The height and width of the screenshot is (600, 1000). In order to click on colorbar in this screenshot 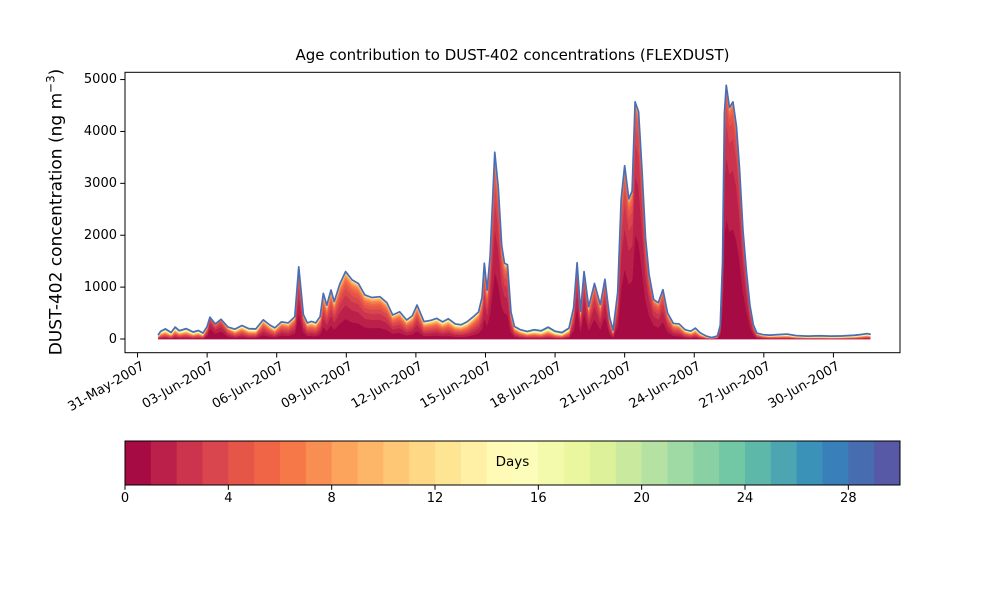, I will do `click(512, 465)`.